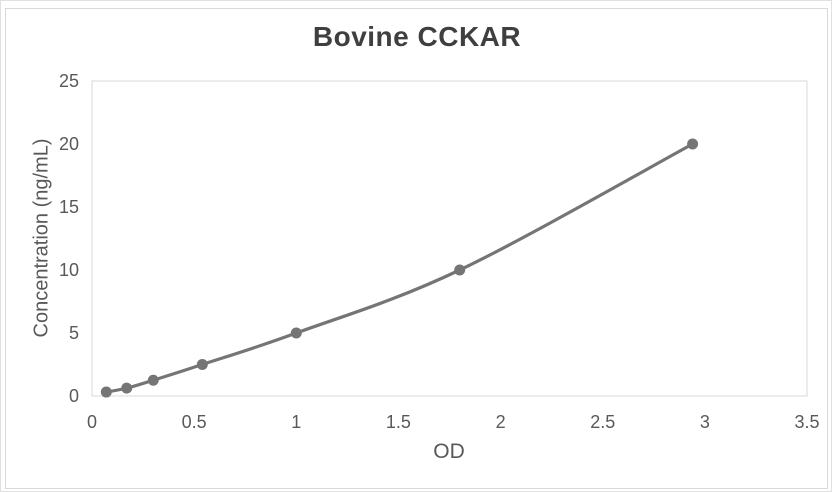 This screenshot has width=832, height=492. Describe the element at coordinates (194, 422) in the screenshot. I see `x-axis-tick-label: 0.5` at that location.